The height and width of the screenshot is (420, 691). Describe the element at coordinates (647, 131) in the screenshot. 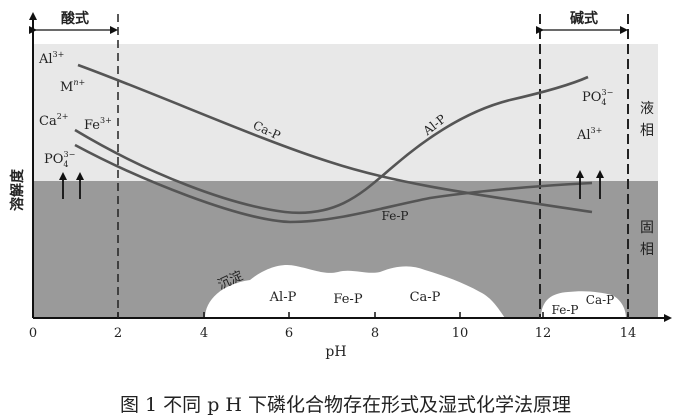

I see `liquid-phase-label: 相` at that location.